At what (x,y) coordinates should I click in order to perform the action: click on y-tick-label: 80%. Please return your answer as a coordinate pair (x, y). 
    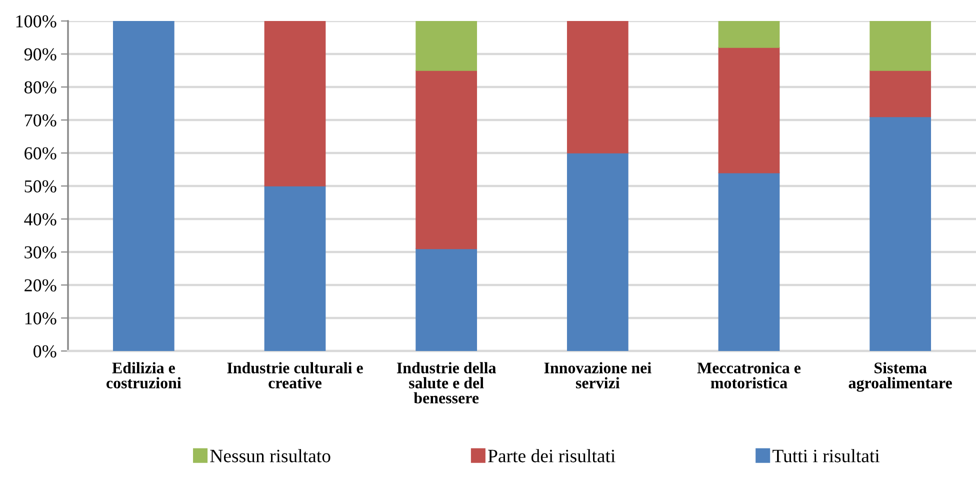
    Looking at the image, I should click on (40, 87).